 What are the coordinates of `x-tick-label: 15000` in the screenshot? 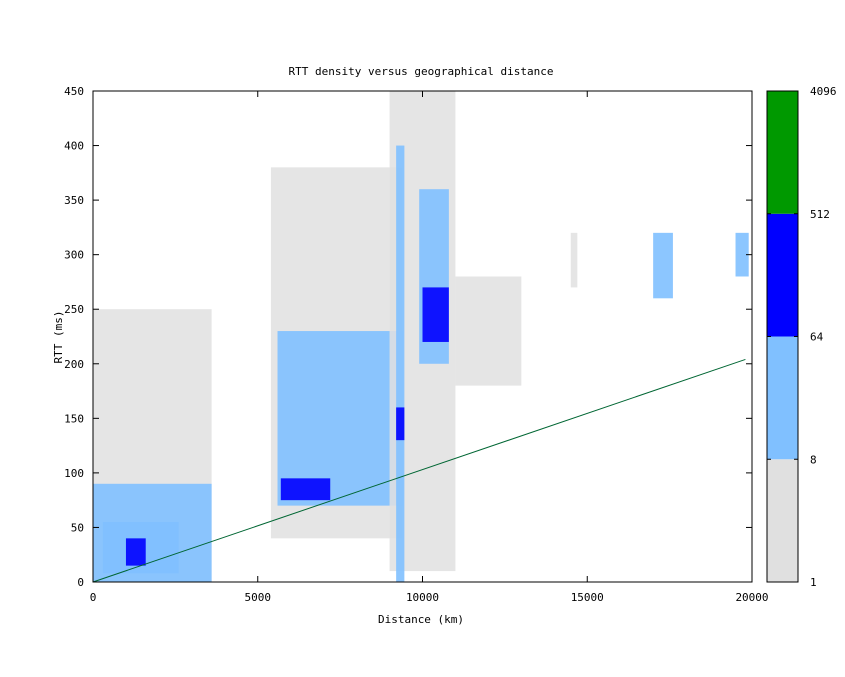 It's located at (587, 597).